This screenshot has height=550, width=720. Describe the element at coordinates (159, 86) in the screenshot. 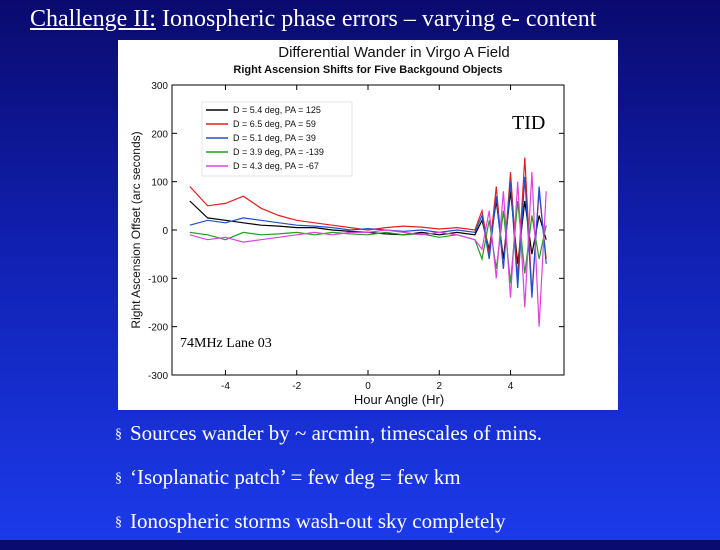

I see `y-tick-label: 300` at that location.